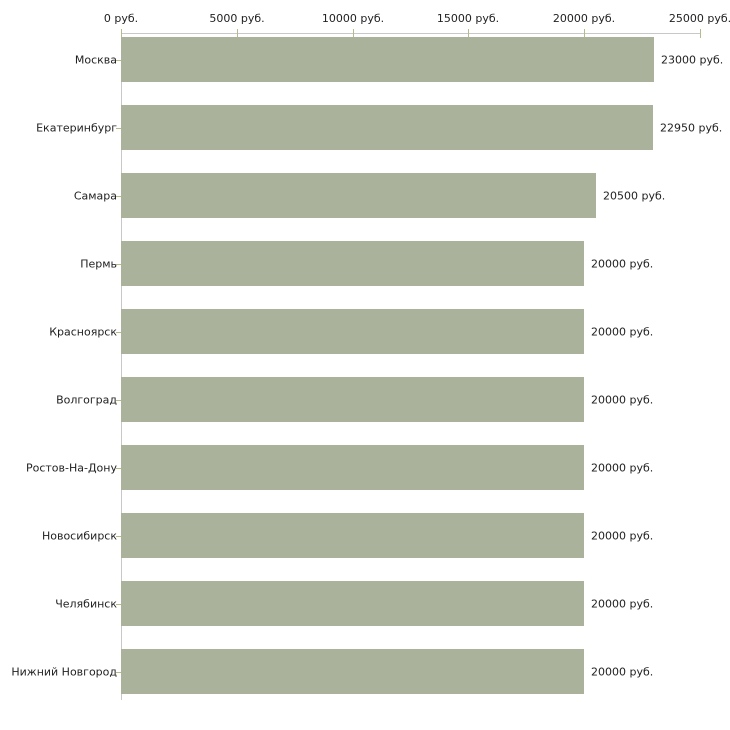 The height and width of the screenshot is (730, 730). Describe the element at coordinates (699, 18) in the screenshot. I see `x-axis-tick-label: 25000 руб.` at that location.